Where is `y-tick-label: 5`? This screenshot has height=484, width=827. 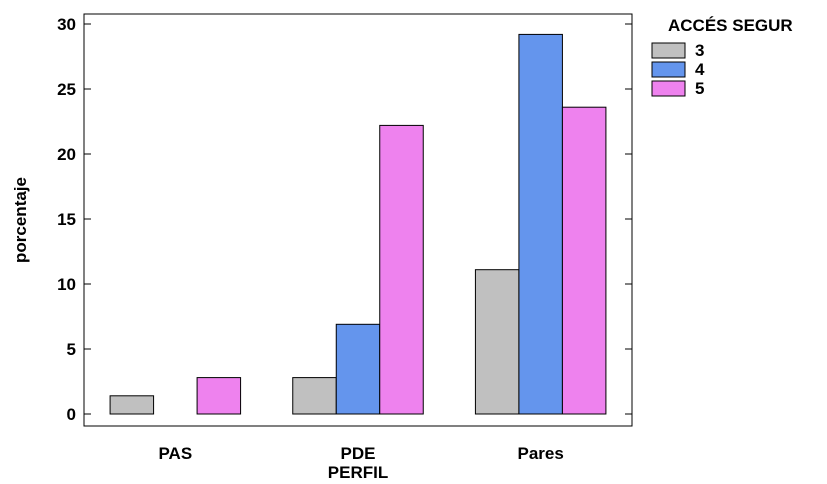 y-tick-label: 5 is located at coordinates (71, 349).